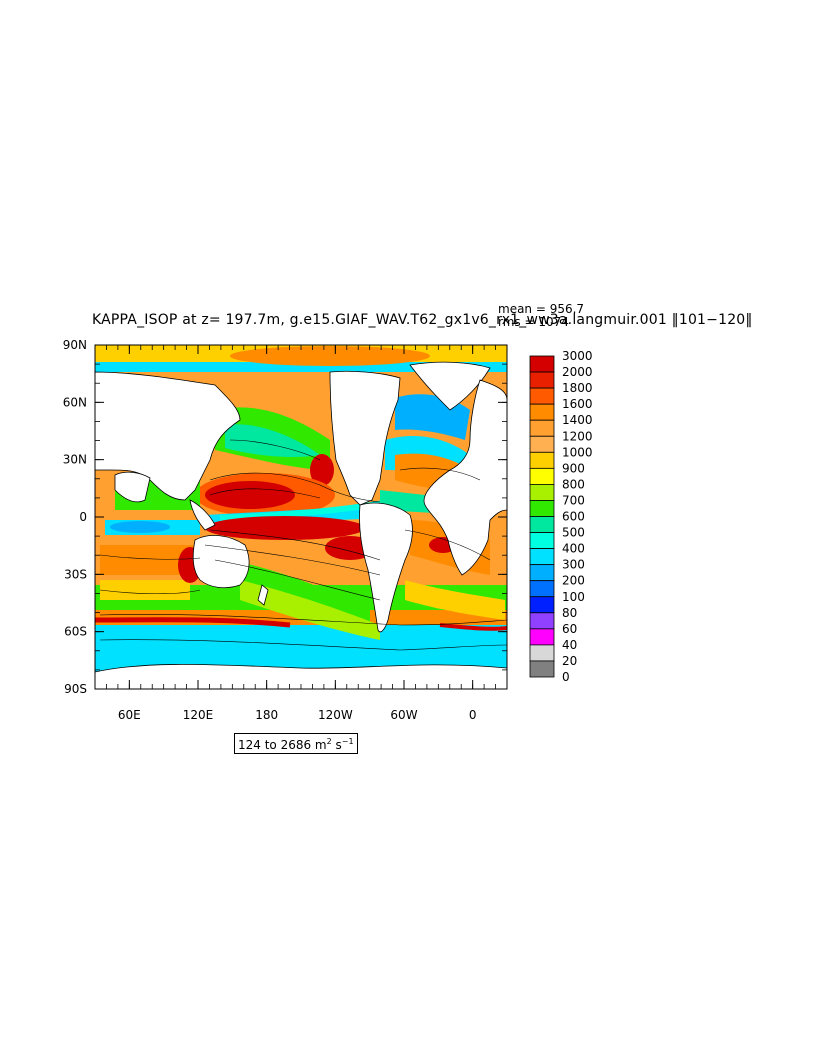 This screenshot has width=818, height=1055. I want to click on lat-label: 60N, so click(75, 402).